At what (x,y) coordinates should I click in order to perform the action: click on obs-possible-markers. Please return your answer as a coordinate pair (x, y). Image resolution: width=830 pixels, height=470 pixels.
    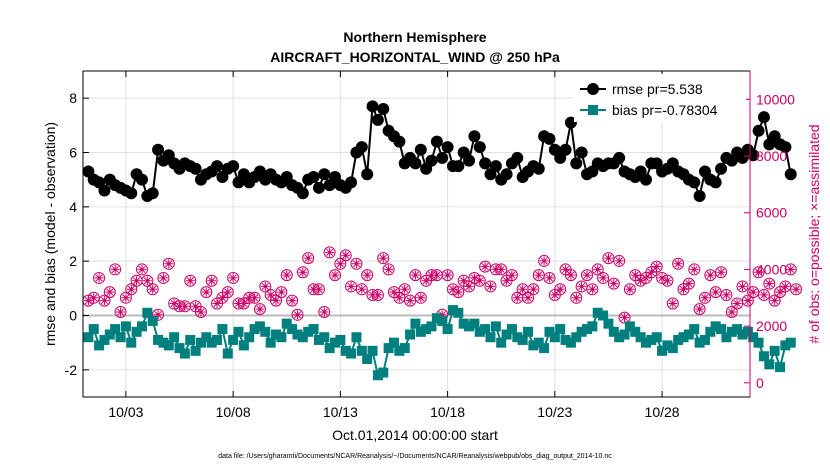
    Looking at the image, I should click on (442, 285).